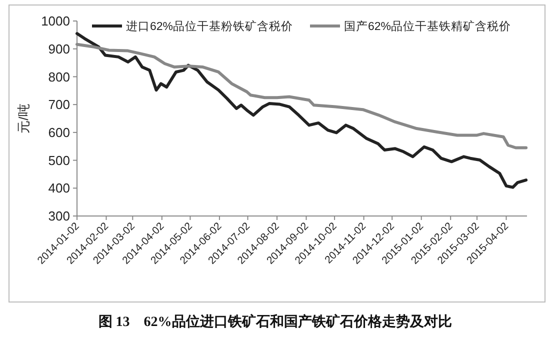 Image resolution: width=550 pixels, height=338 pixels. Describe the element at coordinates (210, 26) in the screenshot. I see `legend-label: 进口62%品位干基粉铁矿含税价` at that location.